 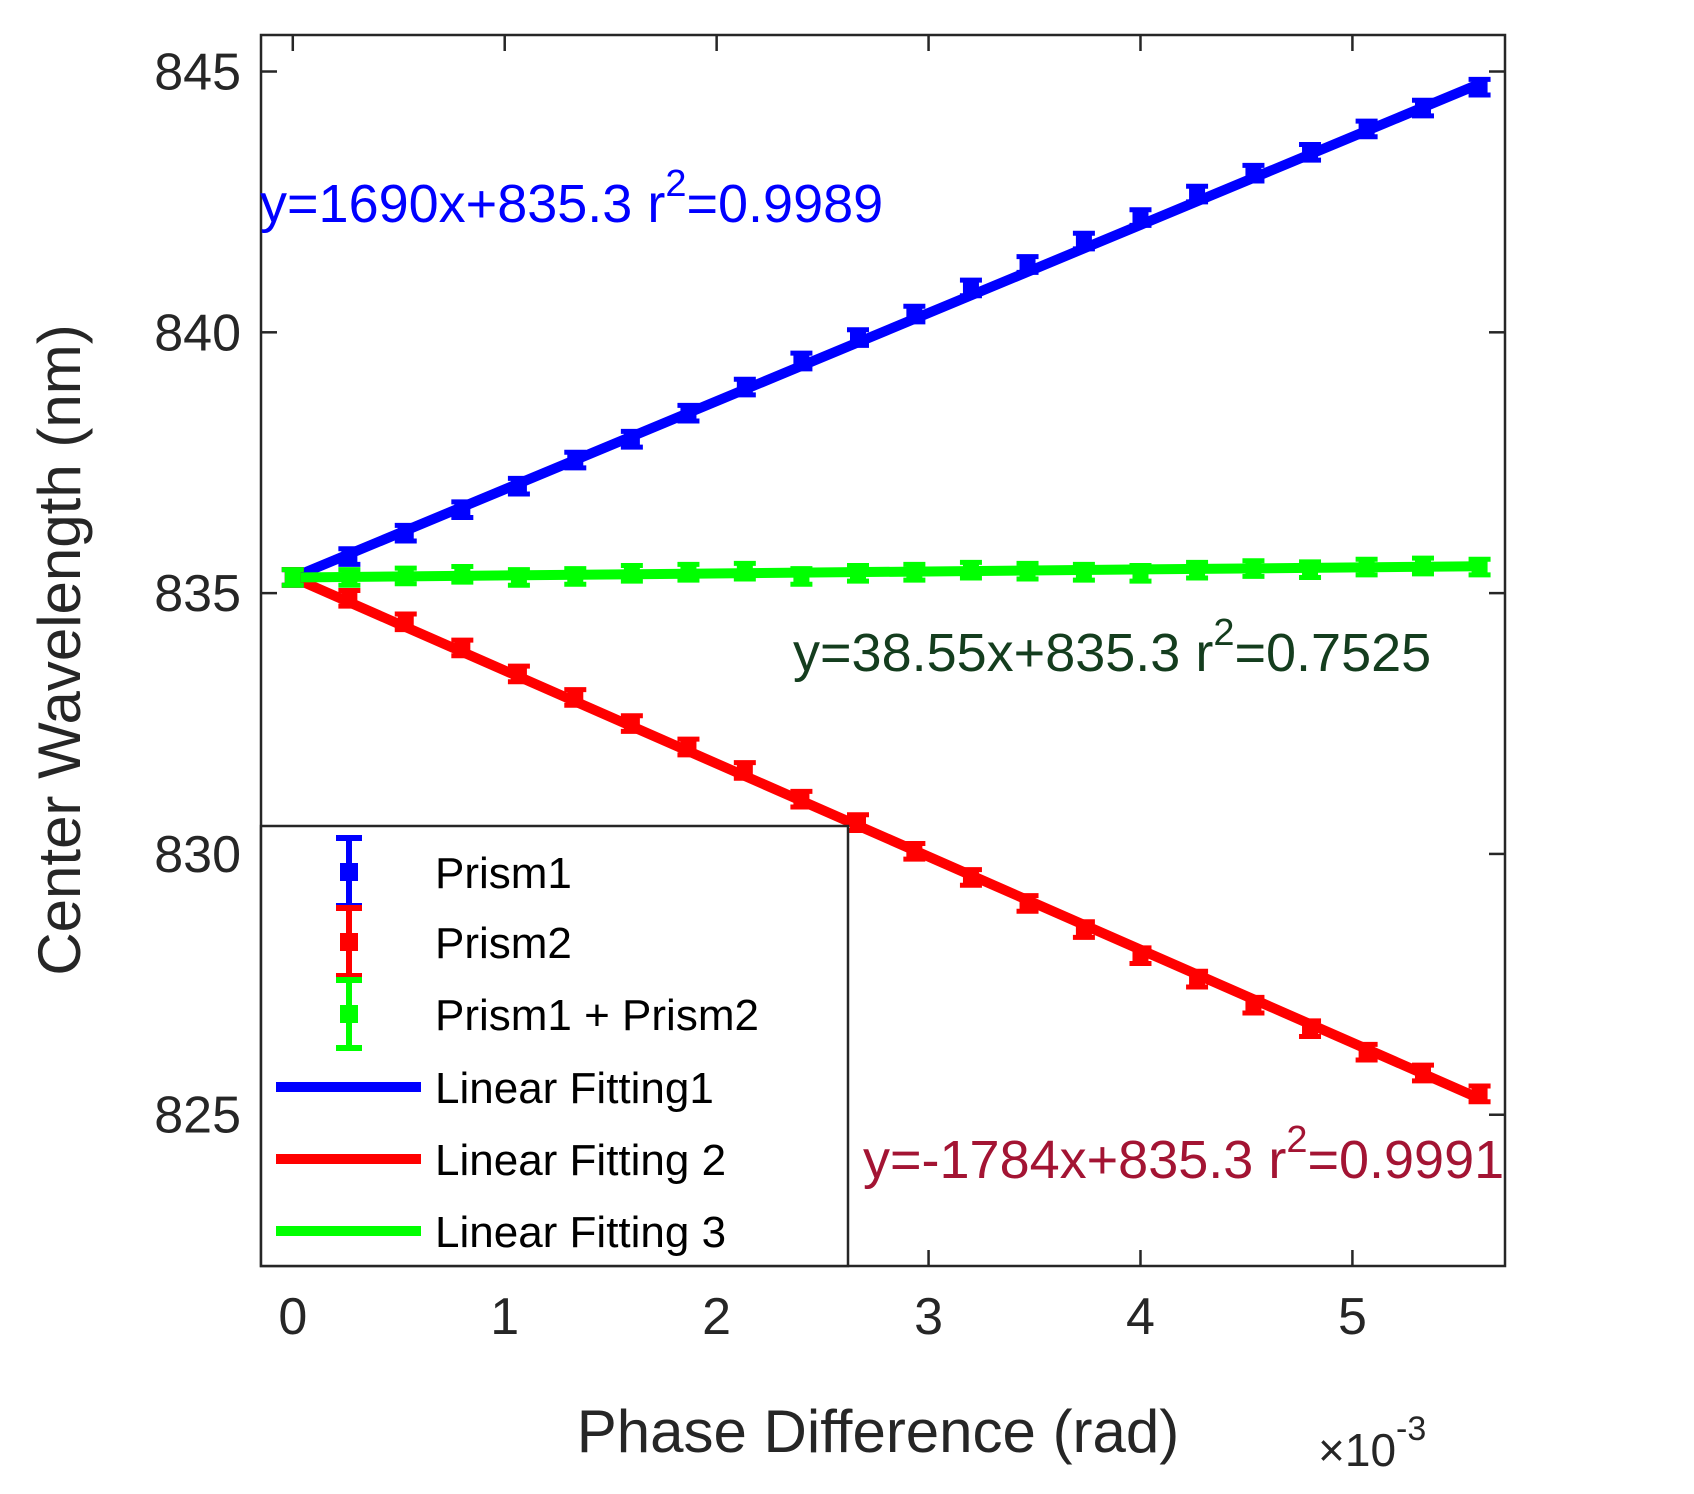 What do you see at coordinates (1332, 653) in the screenshot?
I see `fit-equation-tail: =0.7525` at bounding box center [1332, 653].